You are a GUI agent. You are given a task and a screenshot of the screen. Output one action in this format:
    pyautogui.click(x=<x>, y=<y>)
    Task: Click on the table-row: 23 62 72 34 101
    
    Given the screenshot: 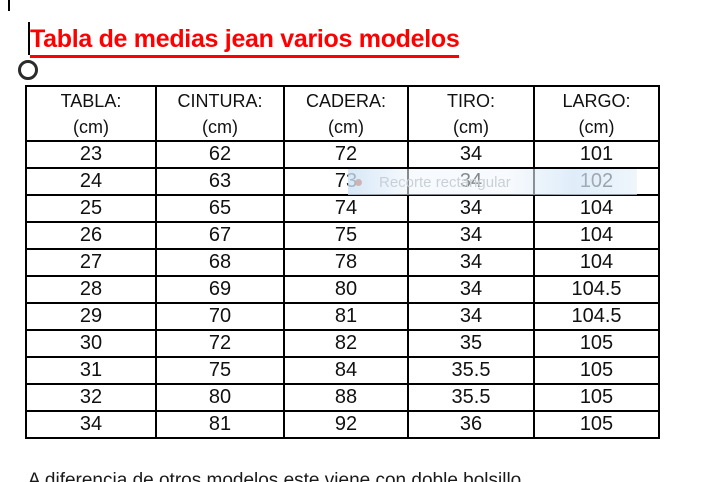 What is the action you would take?
    pyautogui.click(x=342, y=154)
    